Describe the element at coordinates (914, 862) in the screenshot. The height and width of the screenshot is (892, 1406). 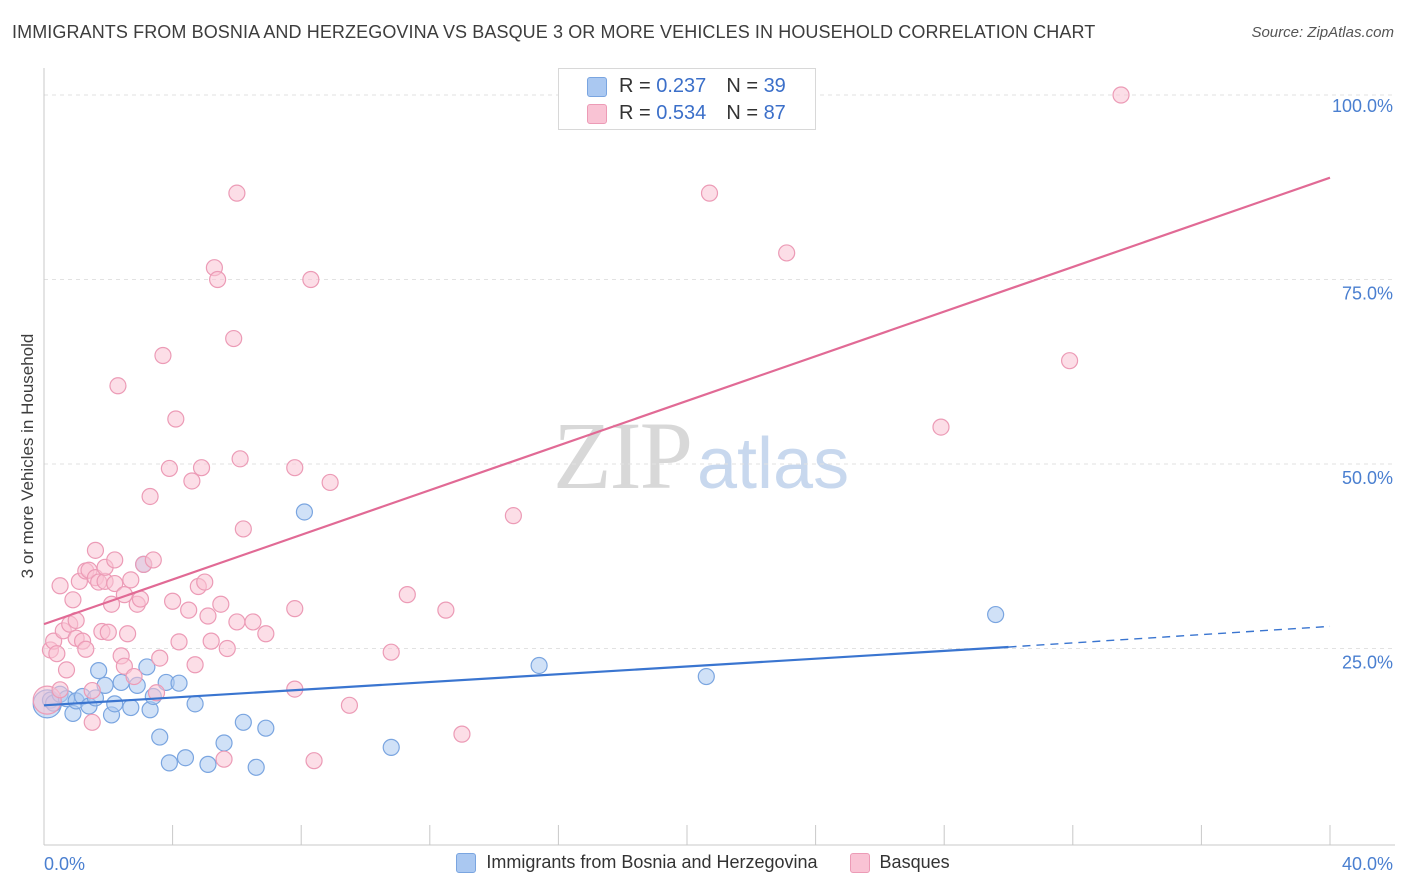
I see `legend-label-basques: Basques` at that location.